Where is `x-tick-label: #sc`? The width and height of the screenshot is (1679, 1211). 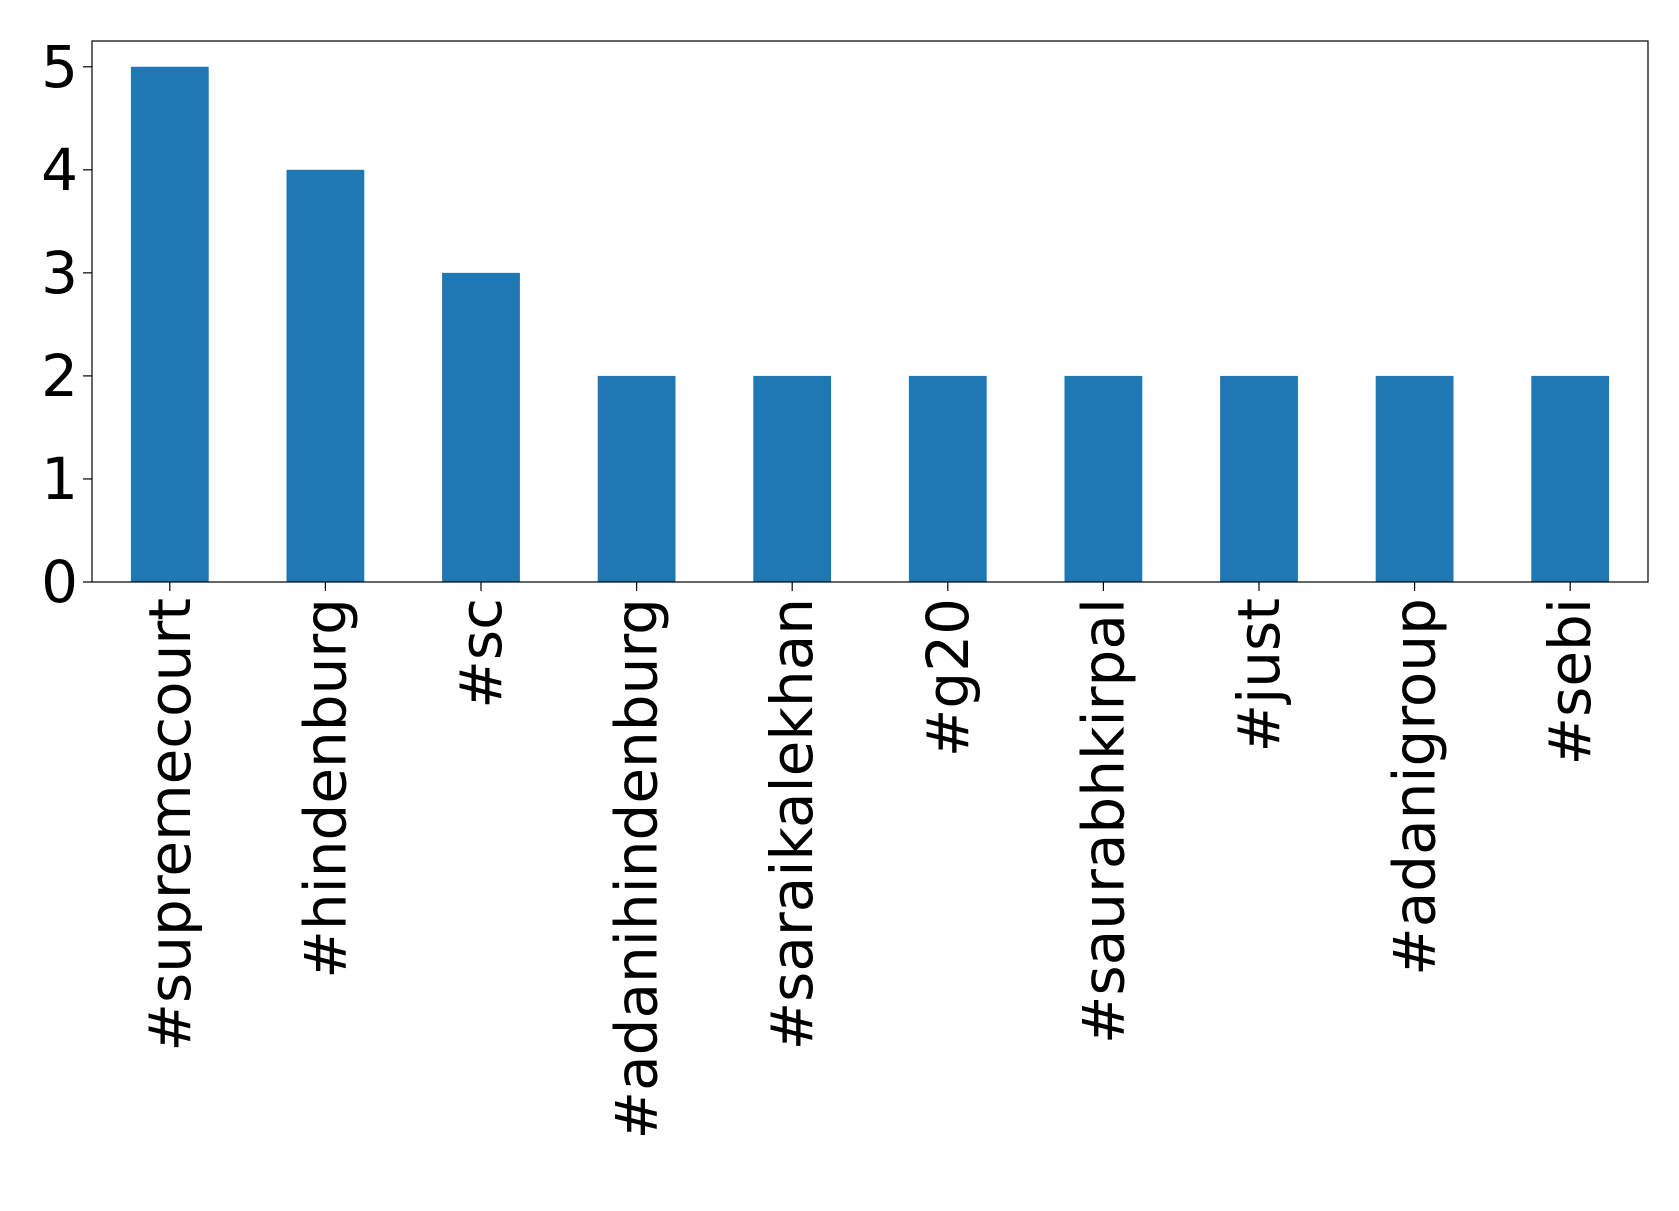 x-tick-label: #sc is located at coordinates (481, 653).